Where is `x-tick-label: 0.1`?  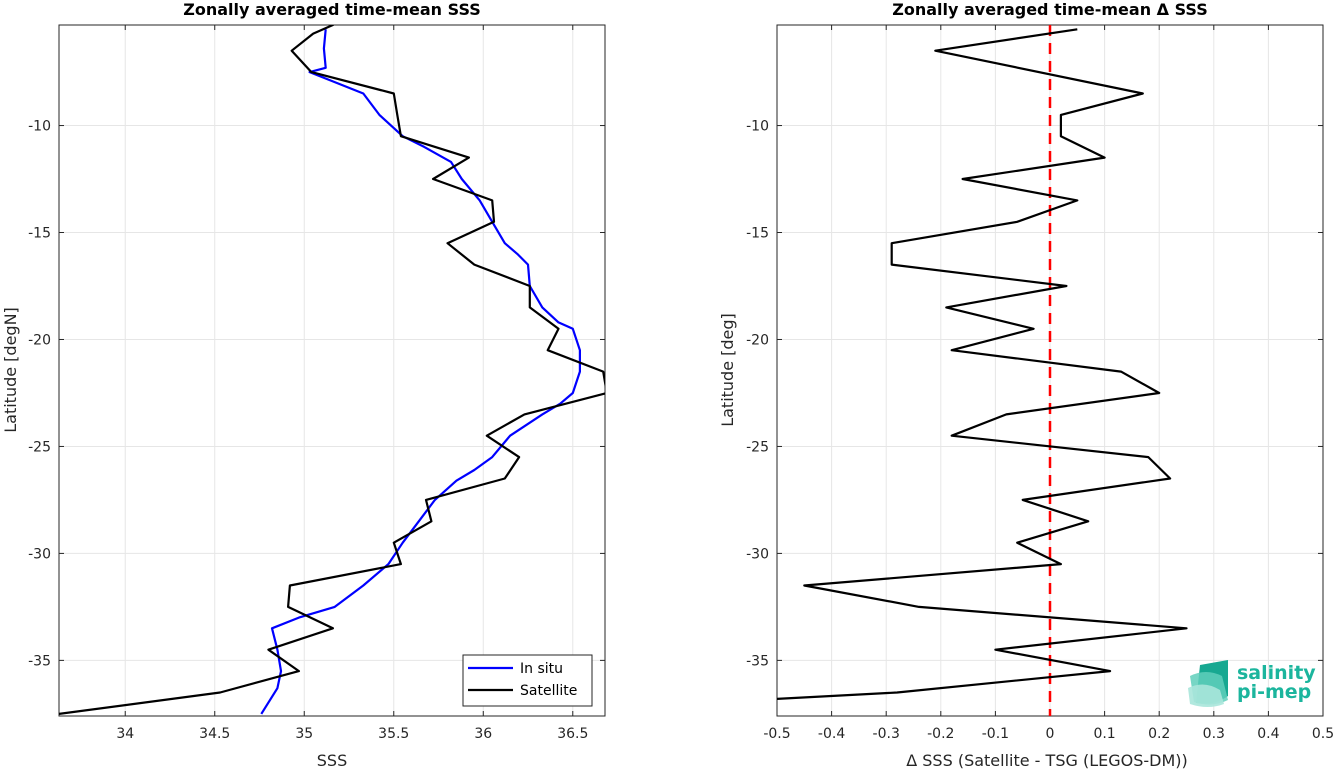
x-tick-label: 0.1 is located at coordinates (1104, 734).